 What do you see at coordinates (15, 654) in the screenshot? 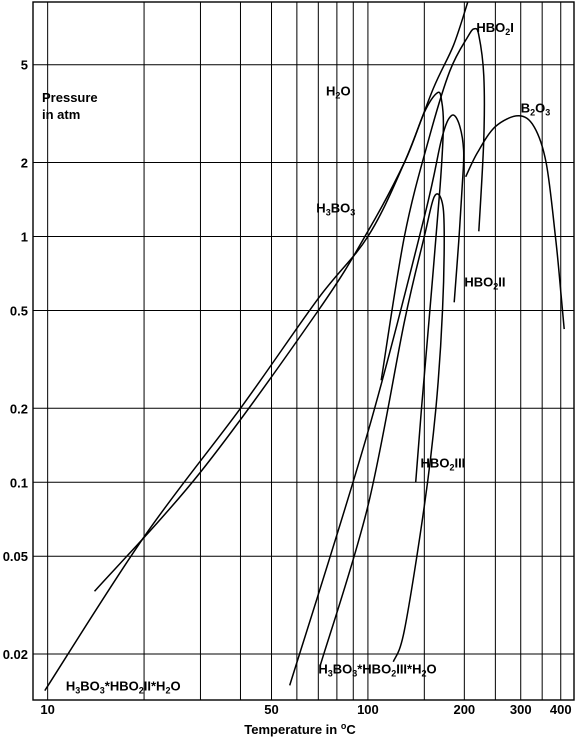
I see `y-tick-label: 0.02` at bounding box center [15, 654].